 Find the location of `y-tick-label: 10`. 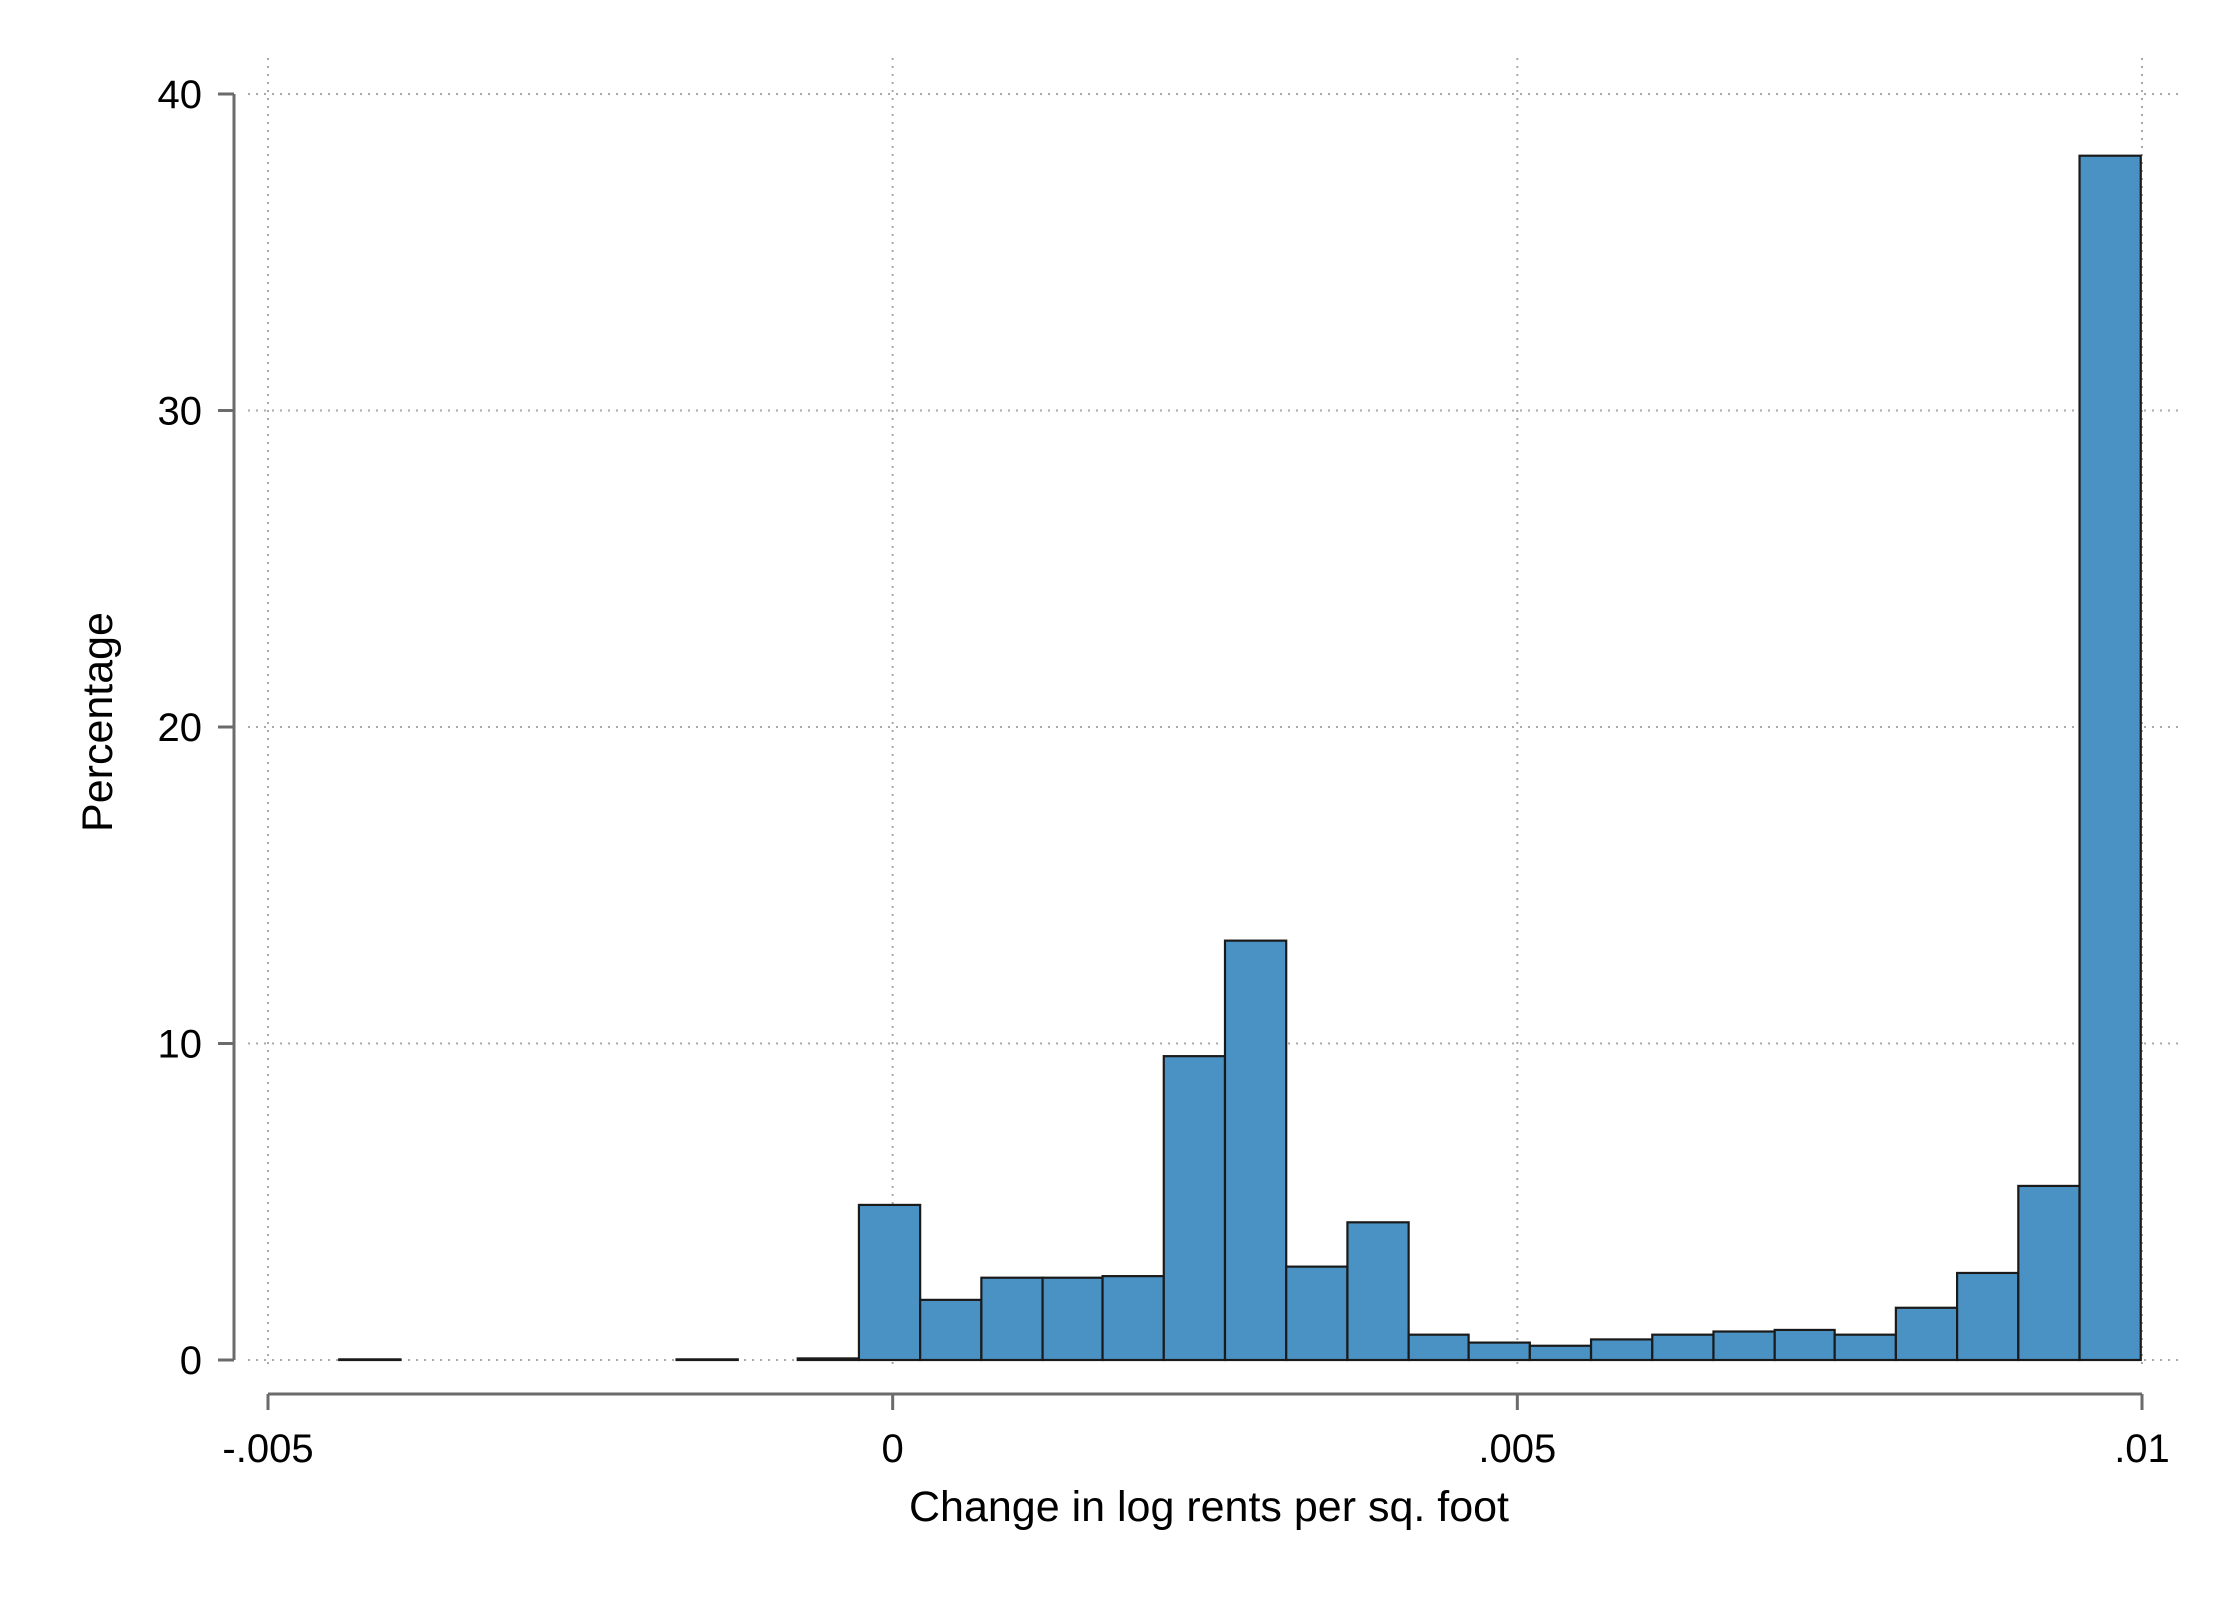

y-tick-label: 10 is located at coordinates (180, 1045).